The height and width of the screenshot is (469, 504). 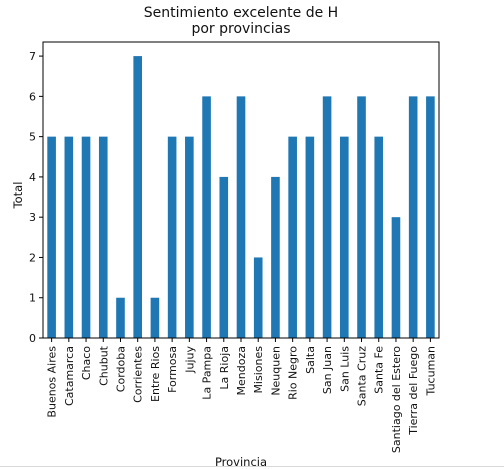 I want to click on chart-title-line-2: por provincias, so click(x=241, y=29).